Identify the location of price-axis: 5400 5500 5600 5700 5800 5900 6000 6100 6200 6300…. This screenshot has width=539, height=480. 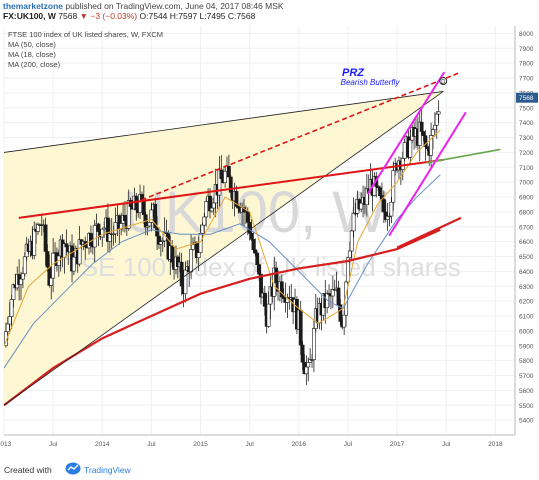
(526, 230).